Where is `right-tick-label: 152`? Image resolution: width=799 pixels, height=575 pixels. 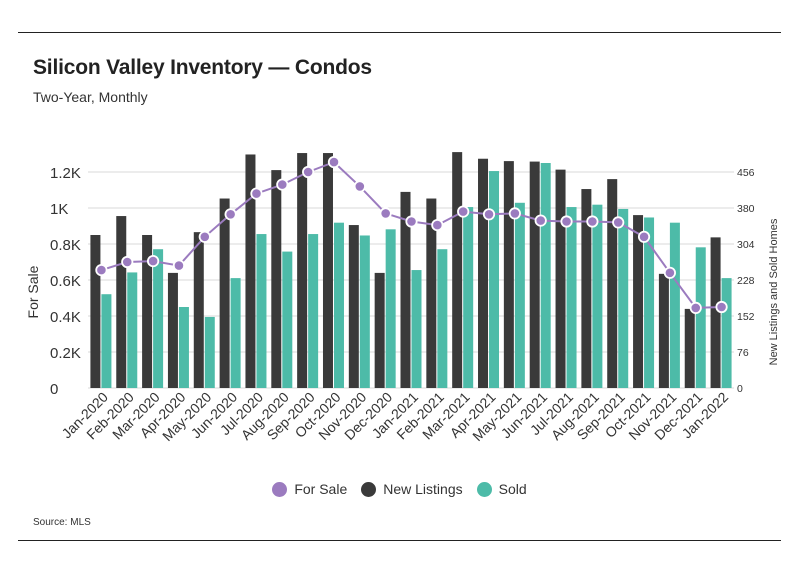 right-tick-label: 152 is located at coordinates (746, 317).